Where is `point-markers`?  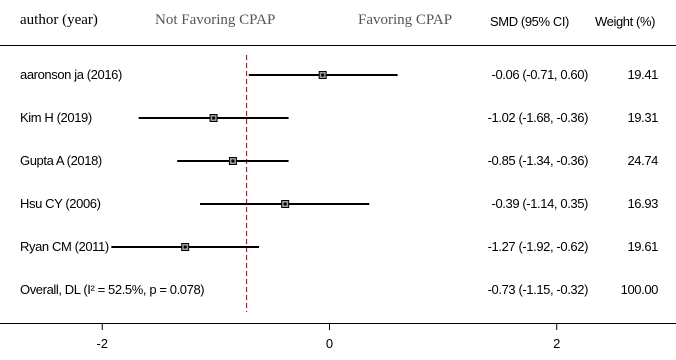 point-markers is located at coordinates (254, 161).